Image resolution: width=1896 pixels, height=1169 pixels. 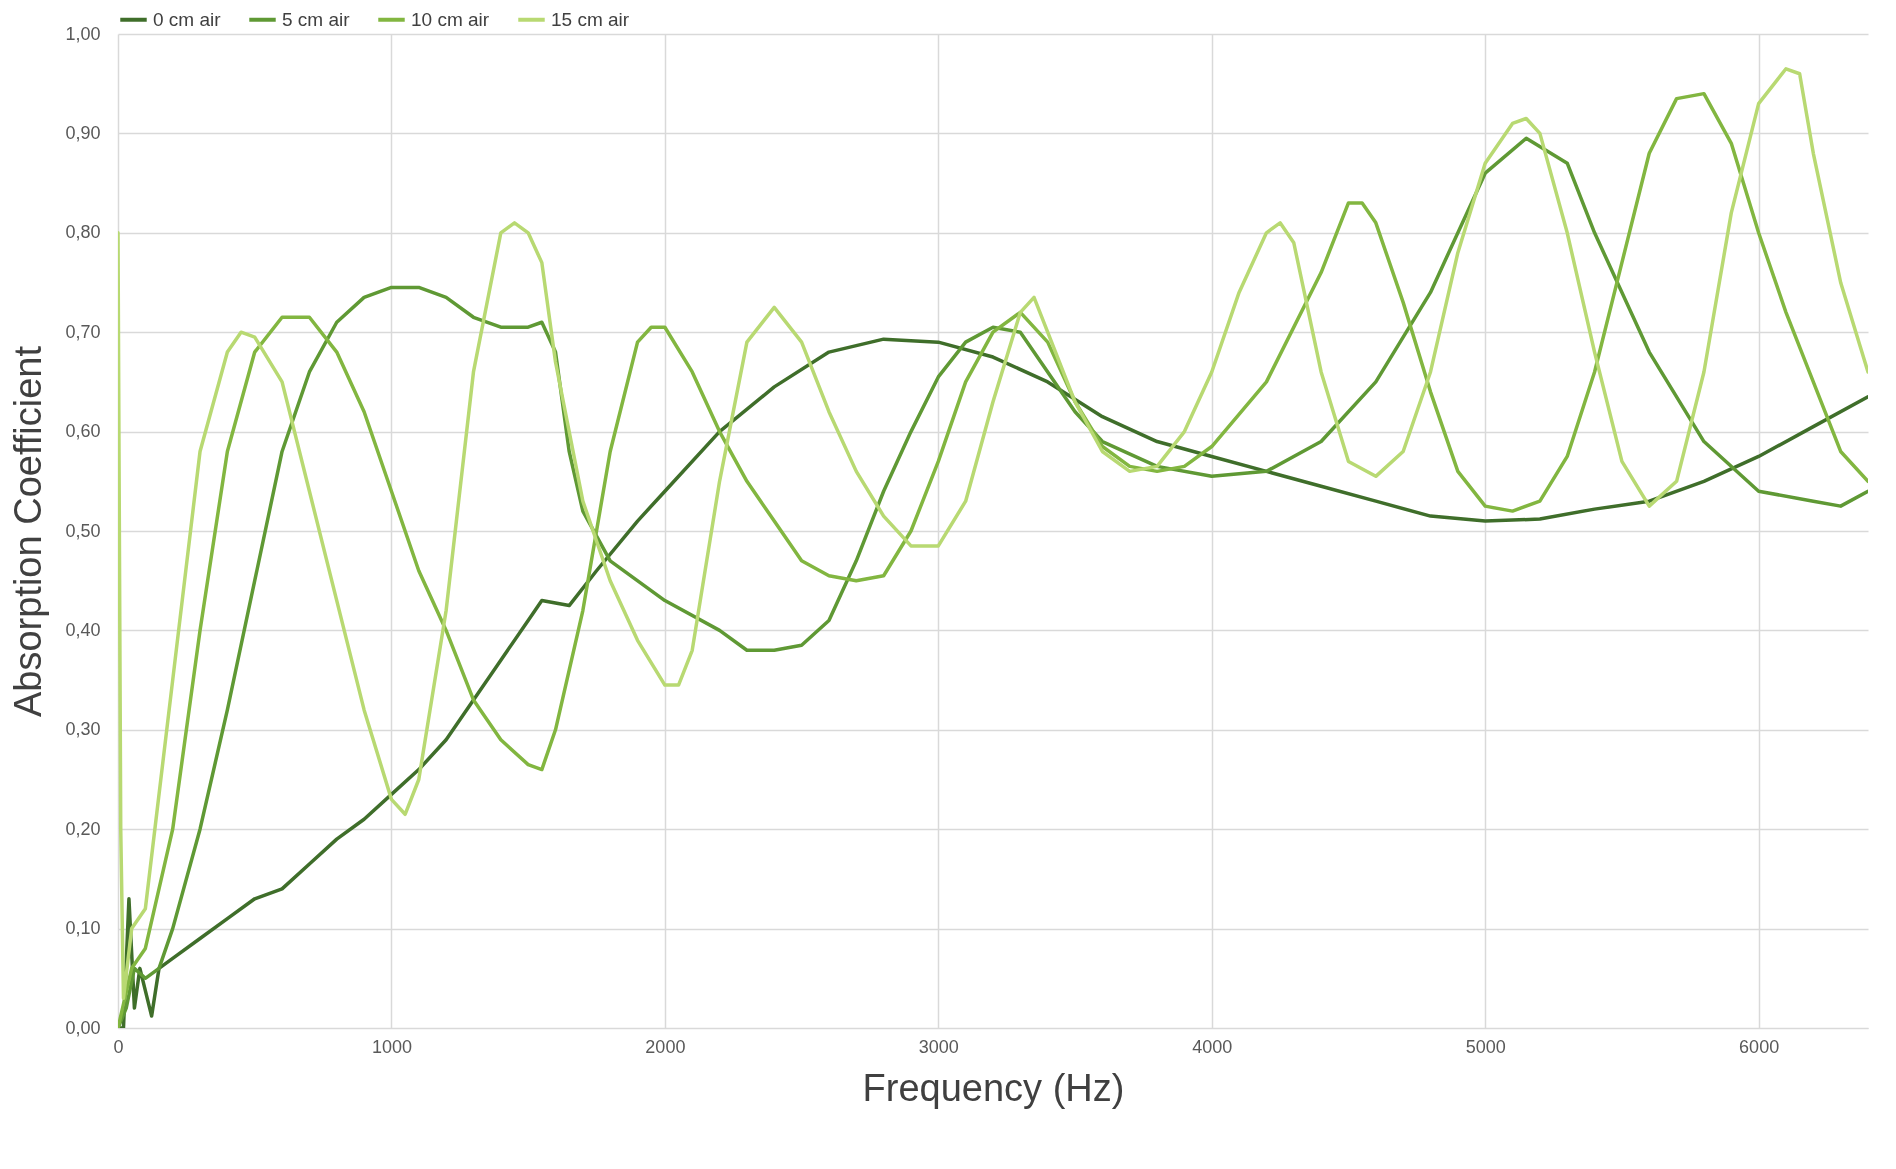 I want to click on y-tick-label: 0,70, so click(x=83, y=331).